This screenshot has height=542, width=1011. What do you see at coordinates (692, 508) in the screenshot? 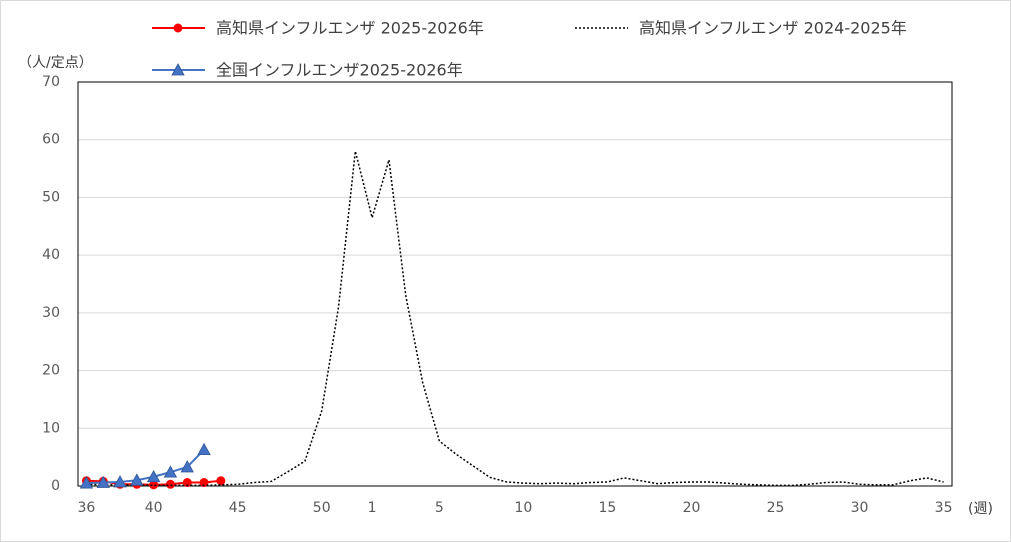
I see `x-tick-label: 20` at bounding box center [692, 508].